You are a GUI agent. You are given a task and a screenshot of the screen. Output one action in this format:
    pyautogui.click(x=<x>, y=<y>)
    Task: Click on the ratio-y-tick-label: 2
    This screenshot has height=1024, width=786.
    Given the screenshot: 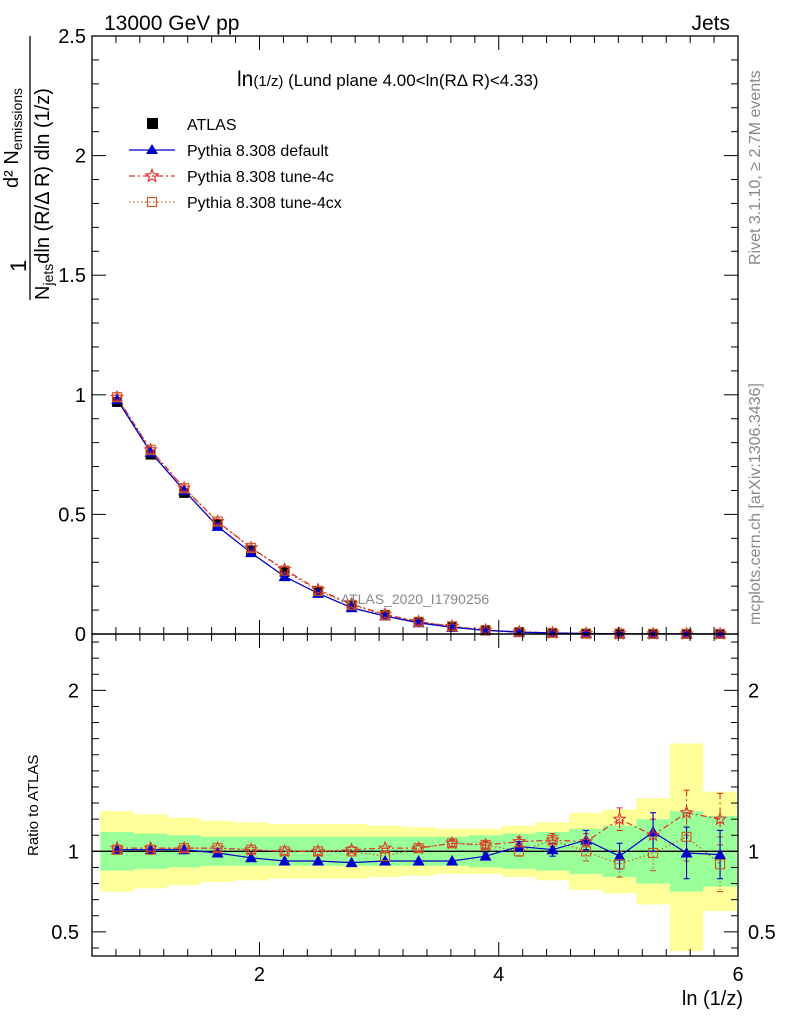 What is the action you would take?
    pyautogui.click(x=73, y=691)
    